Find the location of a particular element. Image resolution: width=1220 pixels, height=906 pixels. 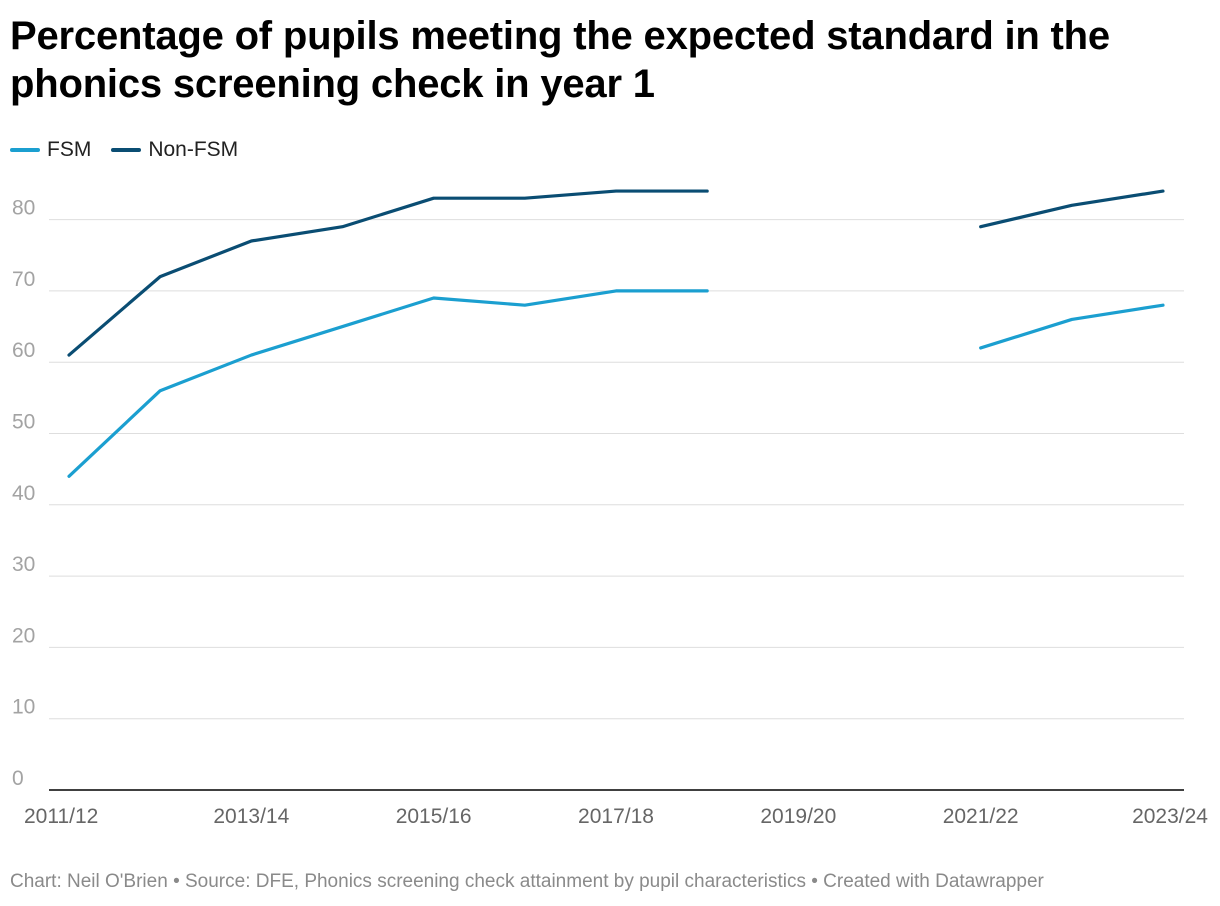

x-tick-label-2021-22: 2021/22 is located at coordinates (981, 816).